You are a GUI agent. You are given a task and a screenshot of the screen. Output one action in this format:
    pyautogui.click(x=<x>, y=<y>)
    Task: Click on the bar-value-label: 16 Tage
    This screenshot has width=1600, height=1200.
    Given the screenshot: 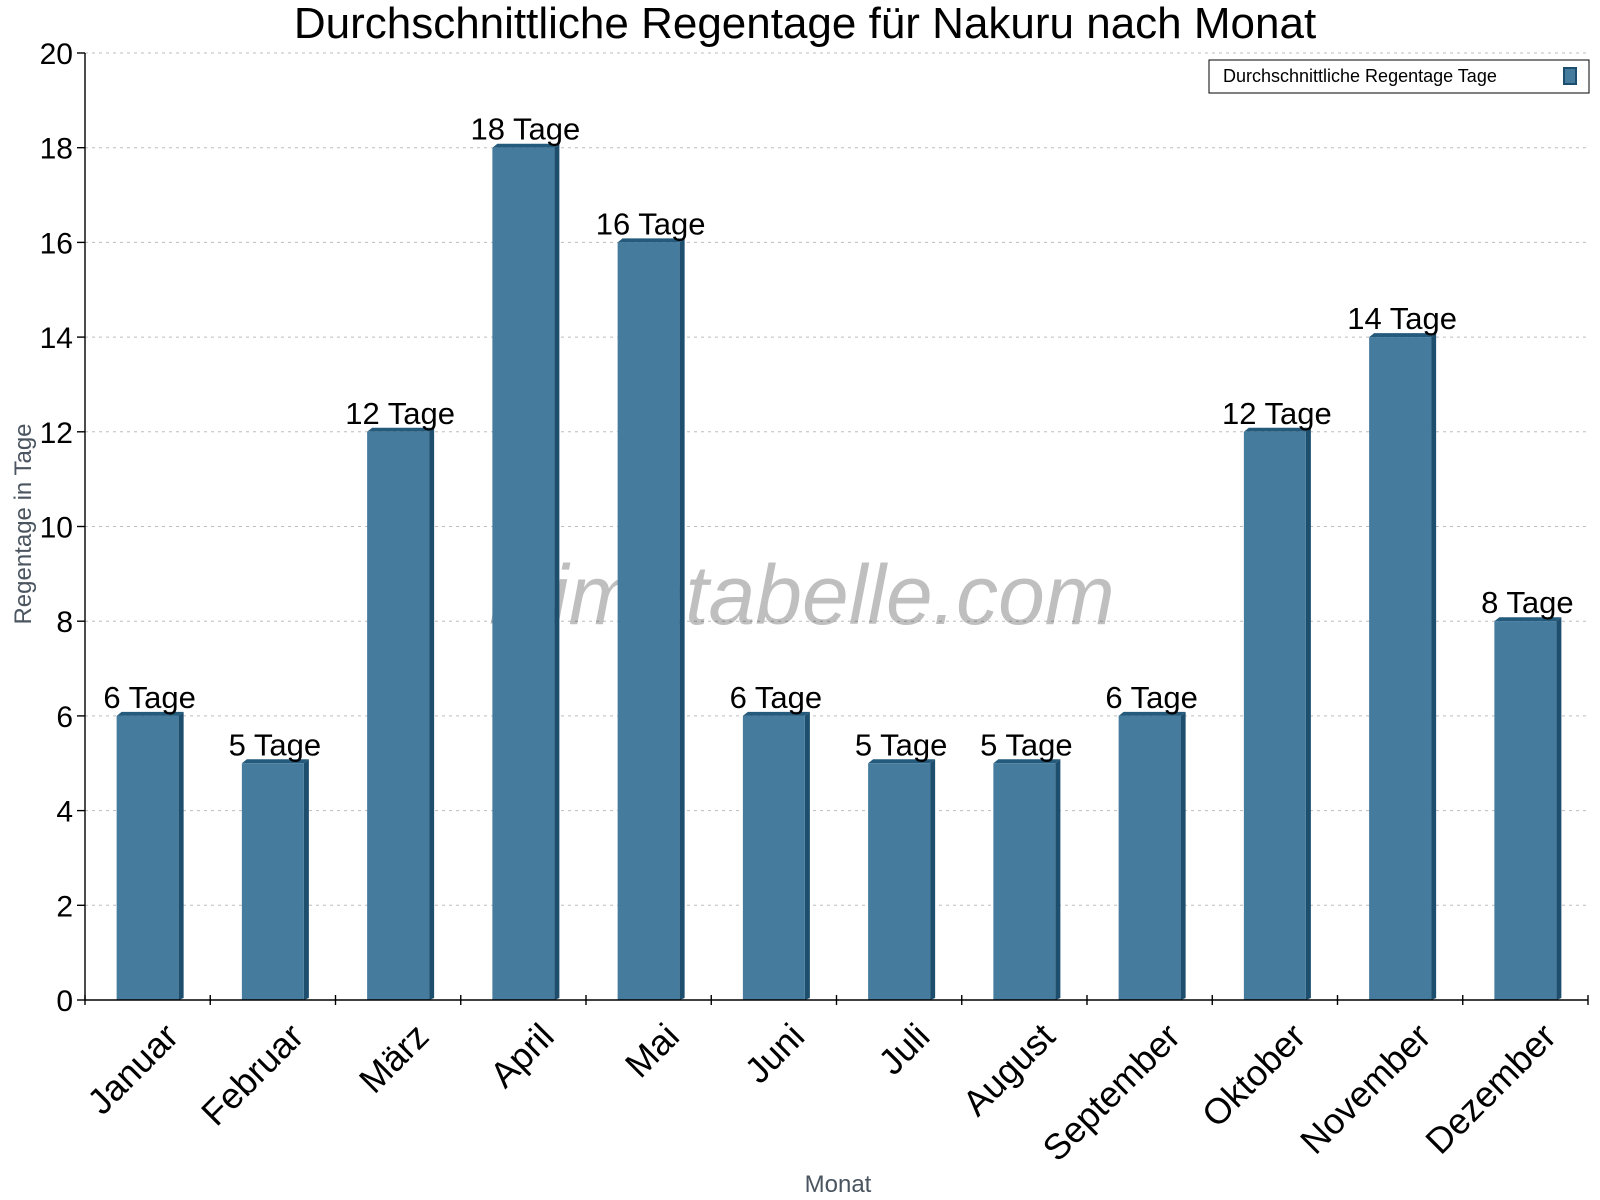 What is the action you would take?
    pyautogui.click(x=651, y=223)
    